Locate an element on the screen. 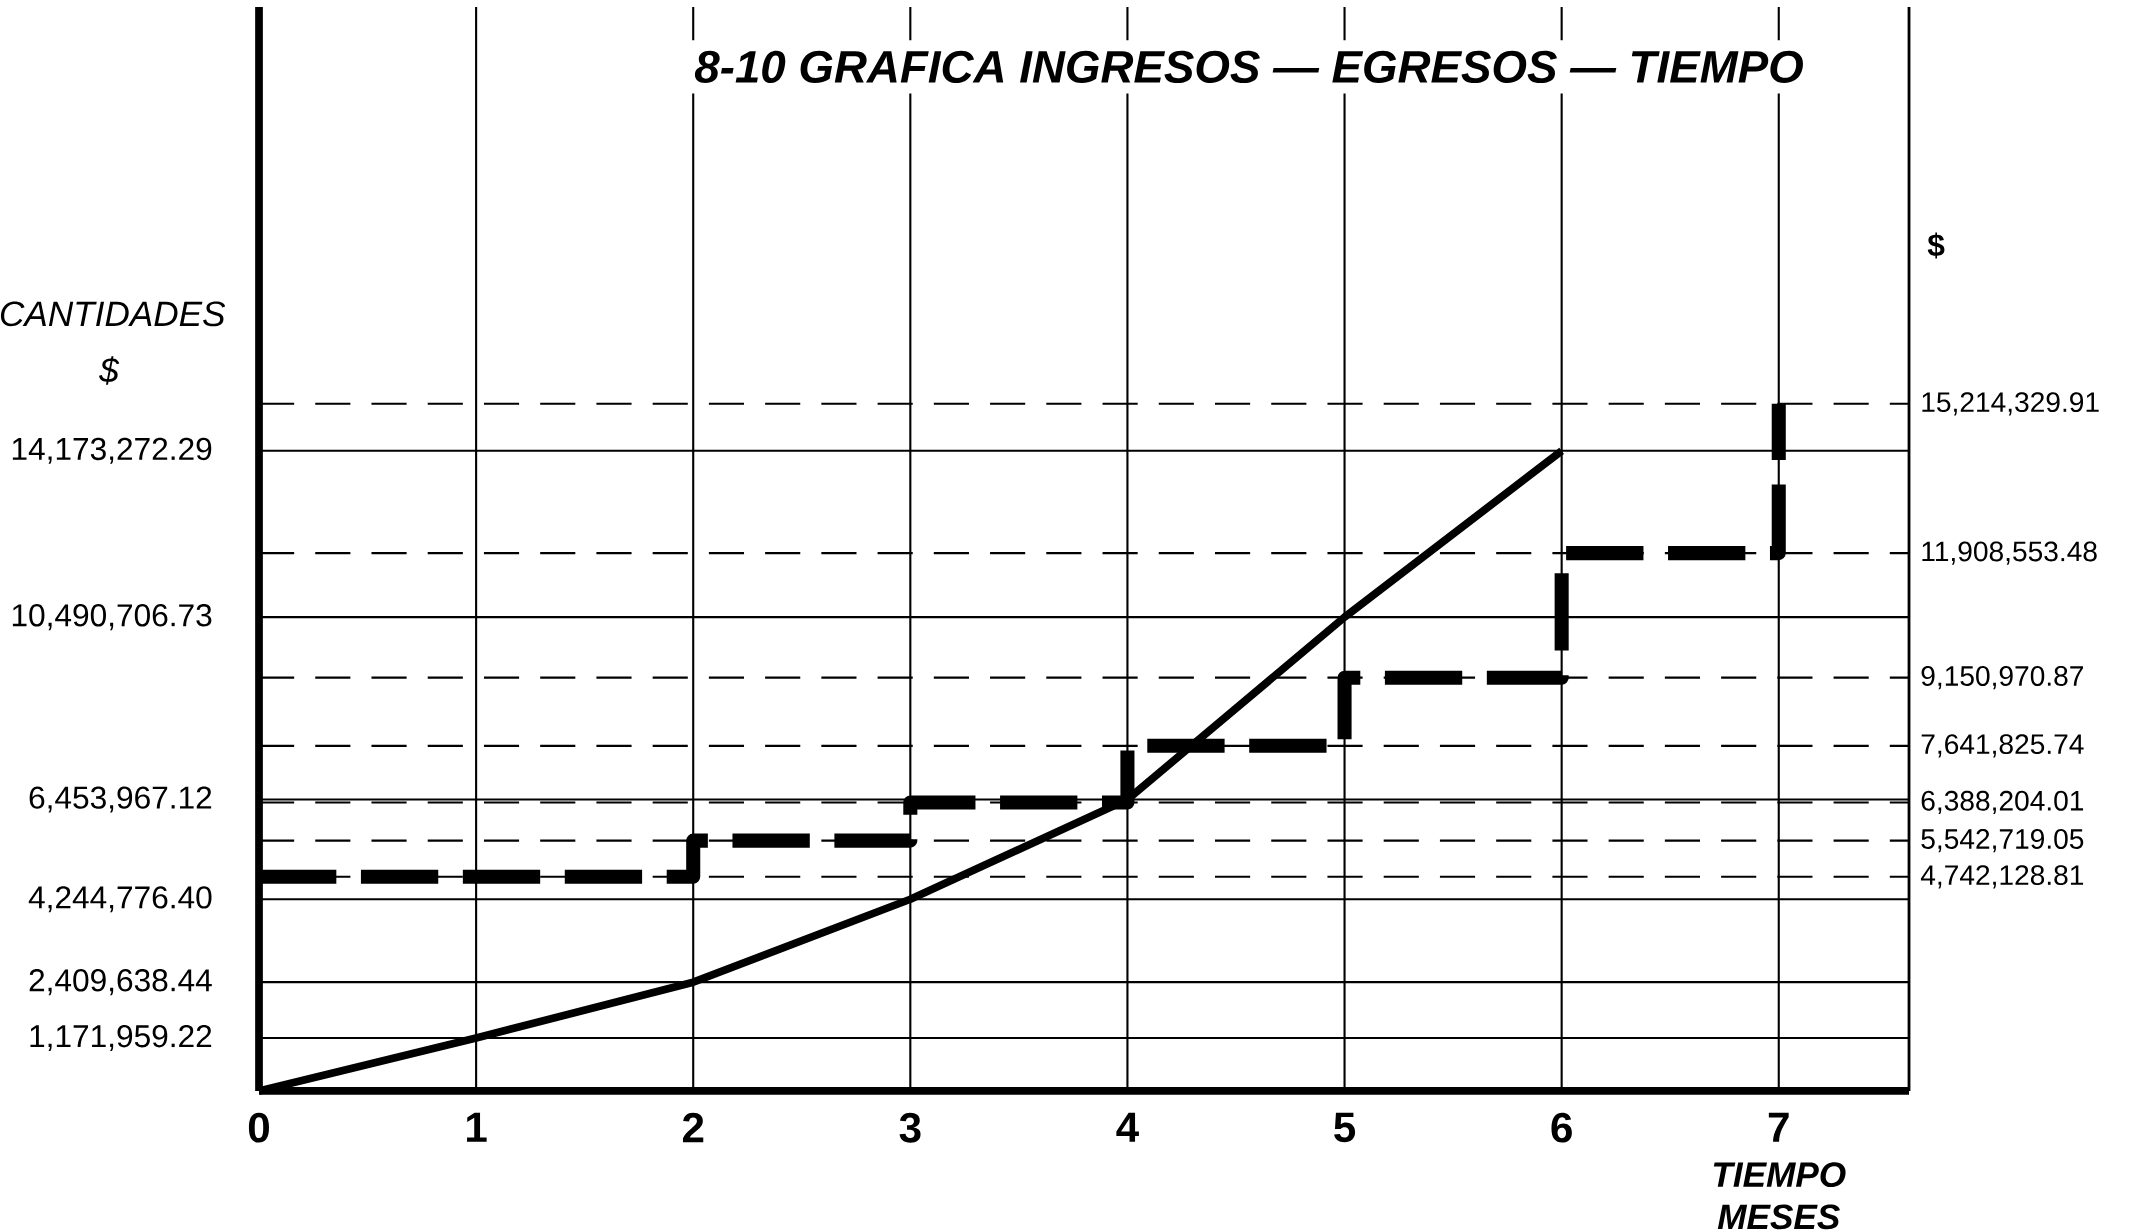 The image size is (2137, 1231). x-tick-label: 4 is located at coordinates (1127, 1127).